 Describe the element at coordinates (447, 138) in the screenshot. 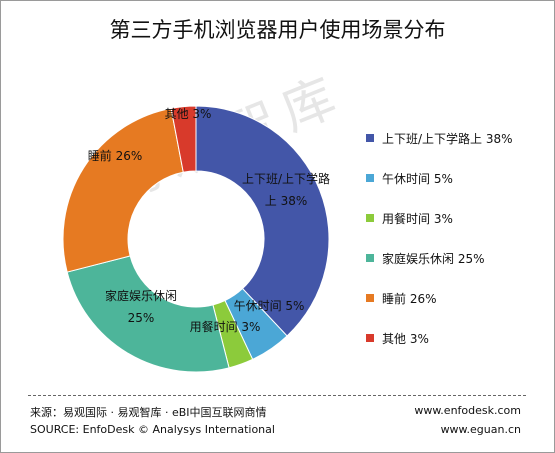

I see `legend-label-0: 上下班/上下学路上 38%` at that location.